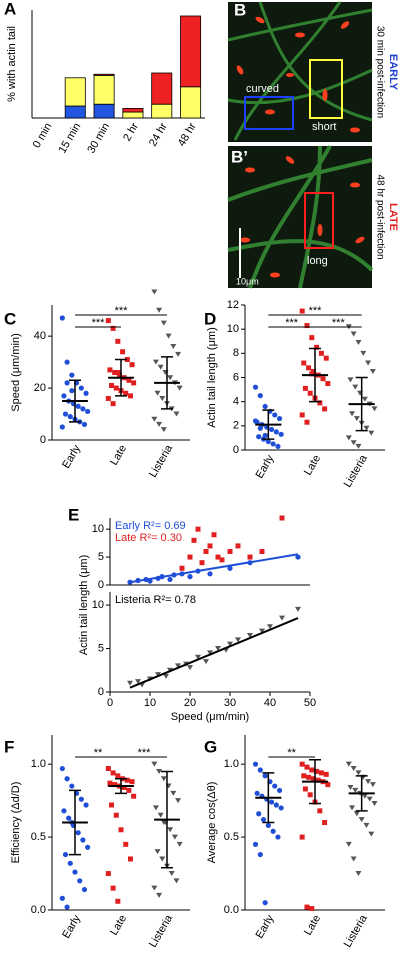 The image size is (400, 979). Describe the element at coordinates (190, 703) in the screenshot. I see `x-tick-label: 20` at that location.